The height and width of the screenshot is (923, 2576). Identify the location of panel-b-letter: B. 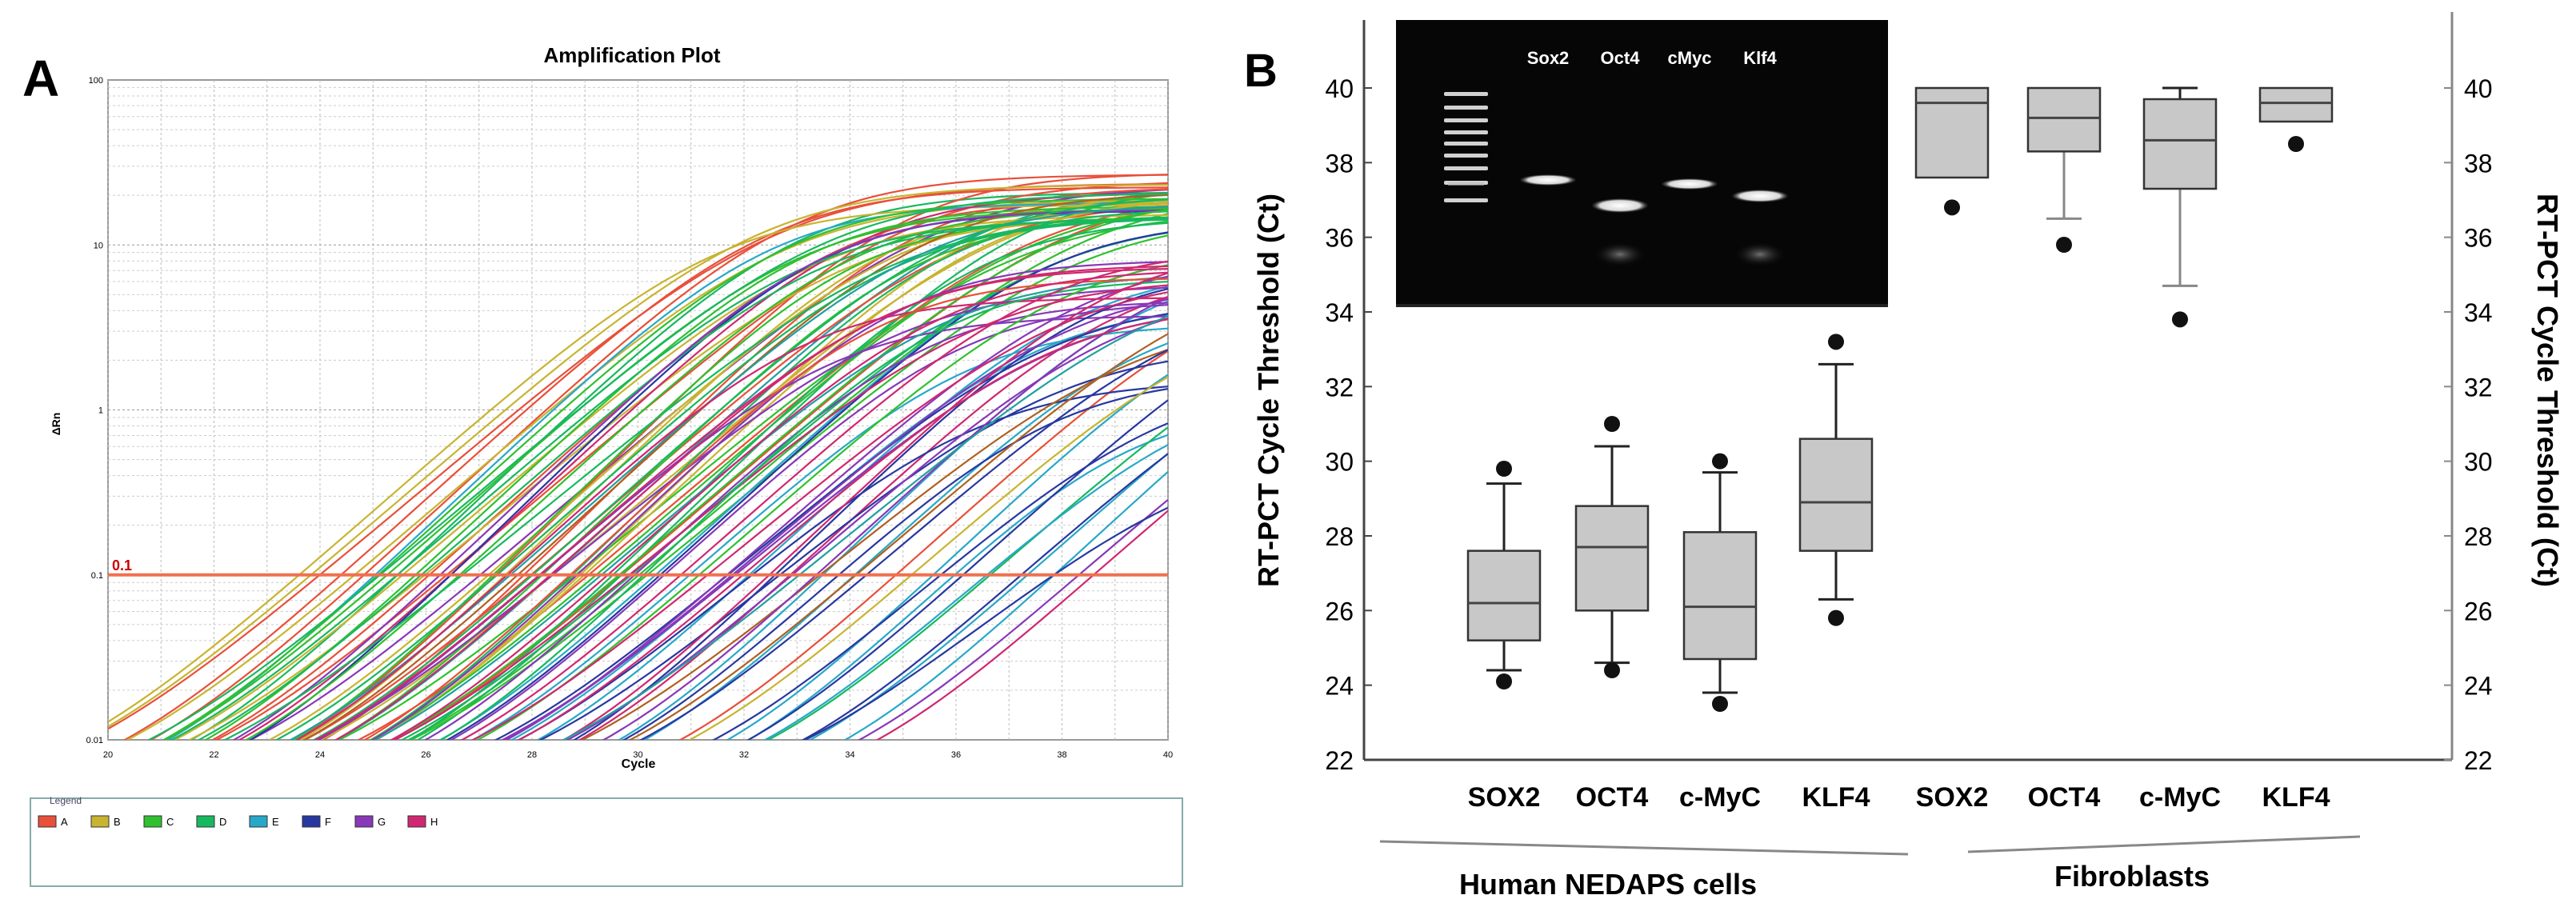
(1261, 71).